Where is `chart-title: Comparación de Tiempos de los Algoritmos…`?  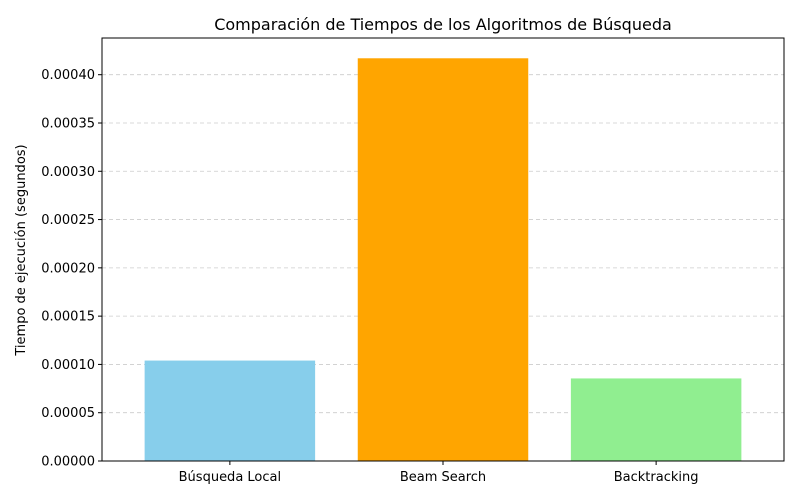
chart-title: Comparación de Tiempos de los Algoritmos… is located at coordinates (443, 24).